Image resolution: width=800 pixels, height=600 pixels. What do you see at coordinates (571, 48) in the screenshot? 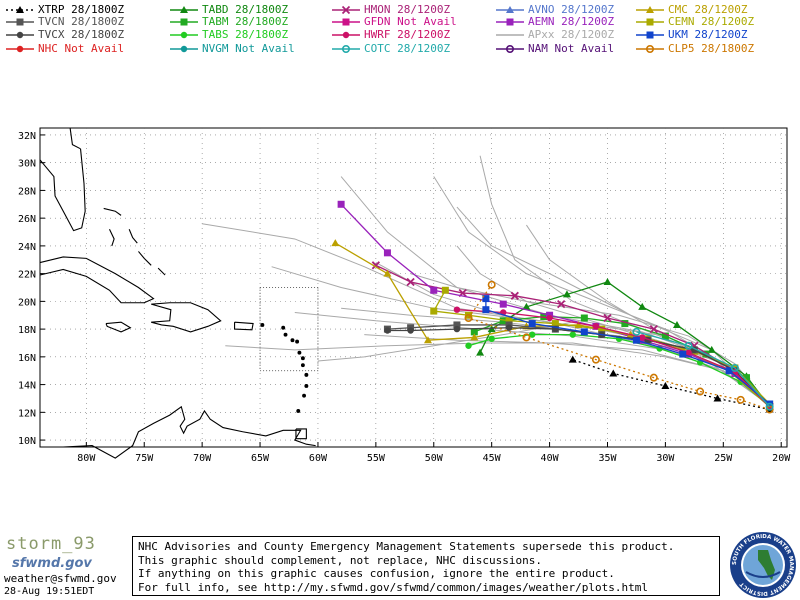
I see `legend-label: NAM Not Avail` at bounding box center [571, 48].